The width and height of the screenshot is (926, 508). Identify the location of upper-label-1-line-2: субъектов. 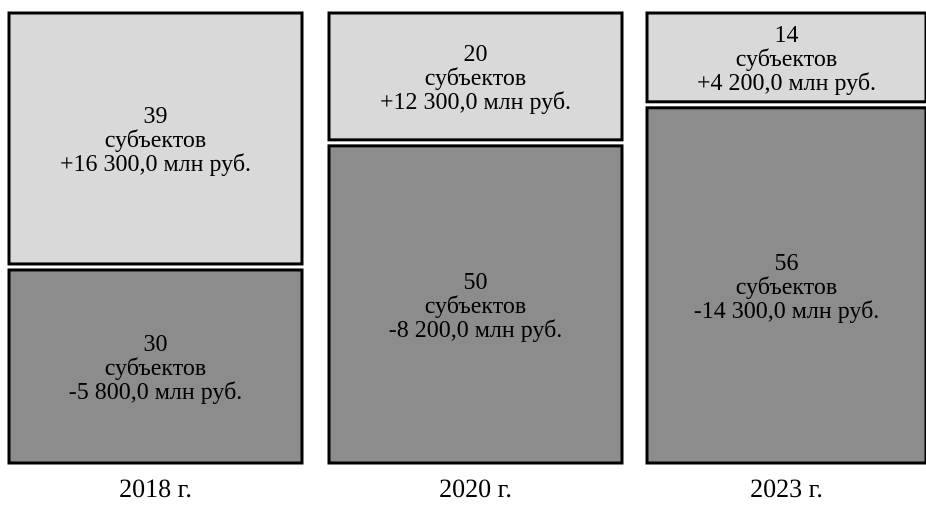
(156, 140).